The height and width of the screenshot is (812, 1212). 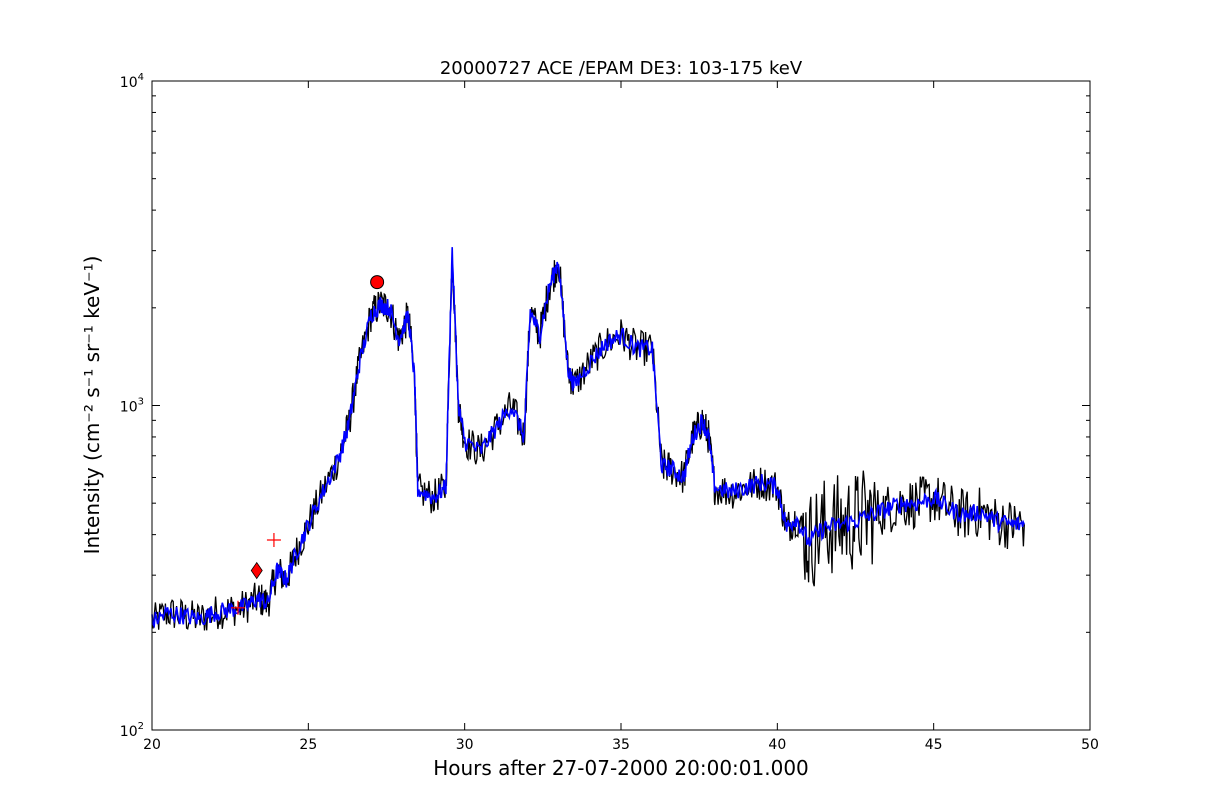 I want to click on x-tick-label: 45, so click(x=934, y=745).